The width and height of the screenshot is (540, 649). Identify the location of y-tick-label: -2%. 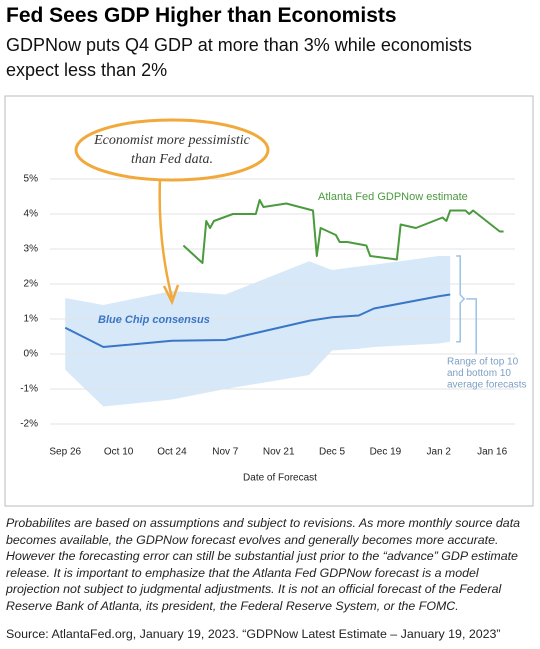
(29, 424).